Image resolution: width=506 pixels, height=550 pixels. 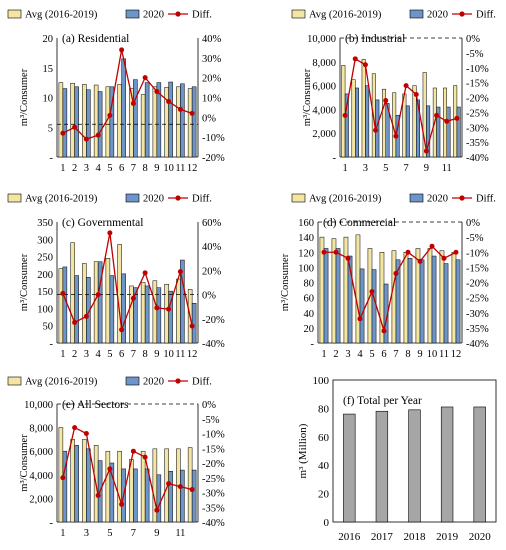 What do you see at coordinates (50, 128) in the screenshot?
I see `y-tick-label: 5` at bounding box center [50, 128].